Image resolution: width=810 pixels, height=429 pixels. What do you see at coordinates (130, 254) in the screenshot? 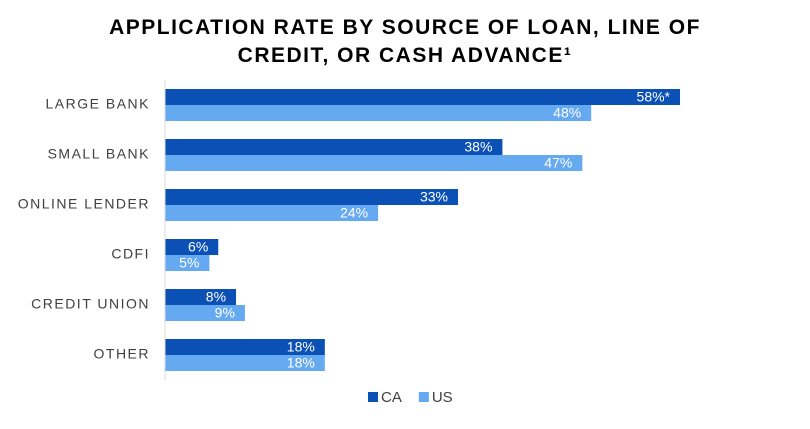
I see `y-tick-label: CDFI` at bounding box center [130, 254].